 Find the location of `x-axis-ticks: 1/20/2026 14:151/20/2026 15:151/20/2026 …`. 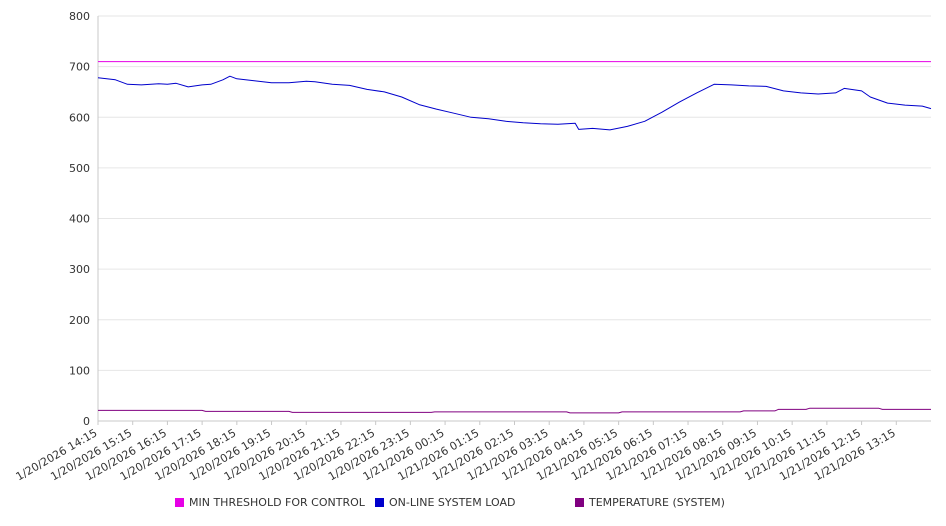

x-axis-ticks: 1/20/2026 14:151/20/2026 15:151/20/2026 … is located at coordinates (456, 454).